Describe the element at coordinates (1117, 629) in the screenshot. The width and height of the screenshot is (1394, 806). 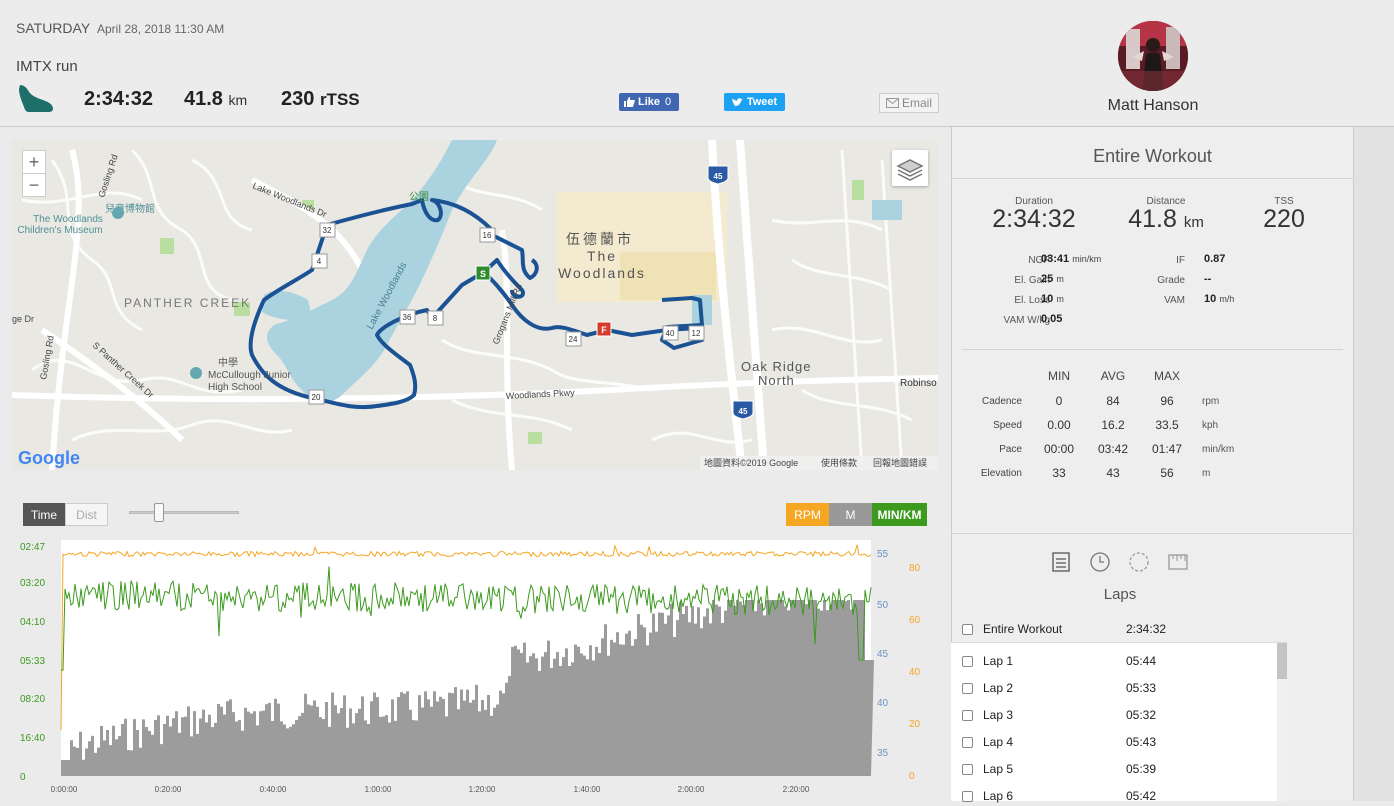
I see `lap-row-entire: Entire Workout 2:34:32` at that location.